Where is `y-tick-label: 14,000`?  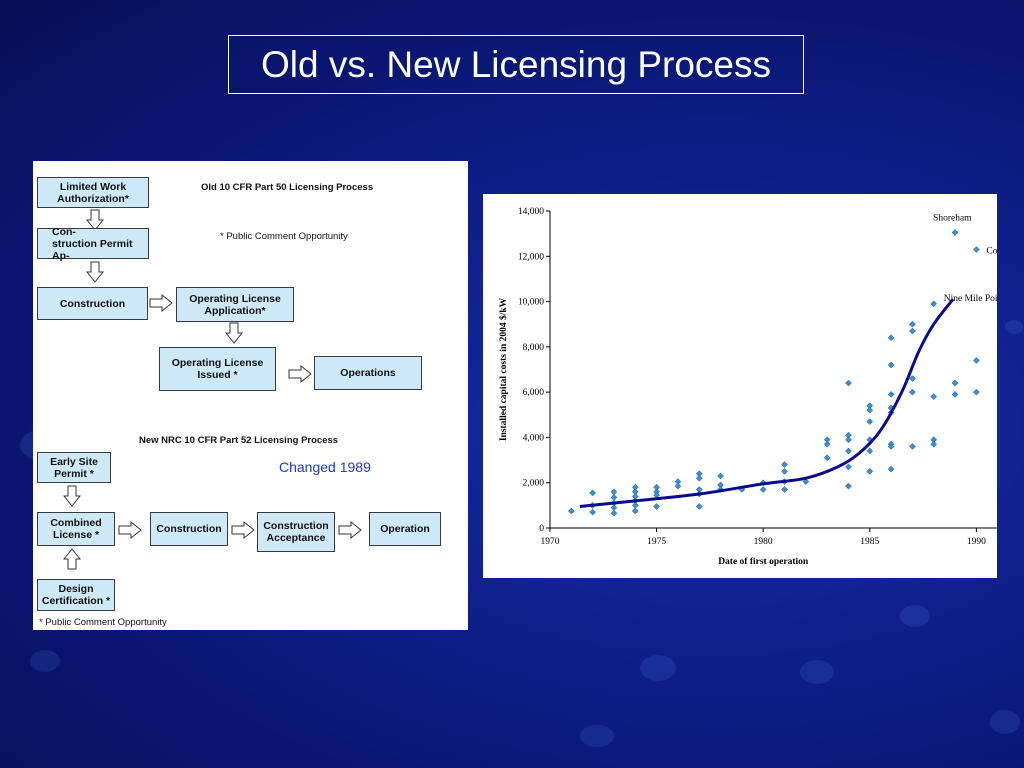
y-tick-label: 14,000 is located at coordinates (531, 212).